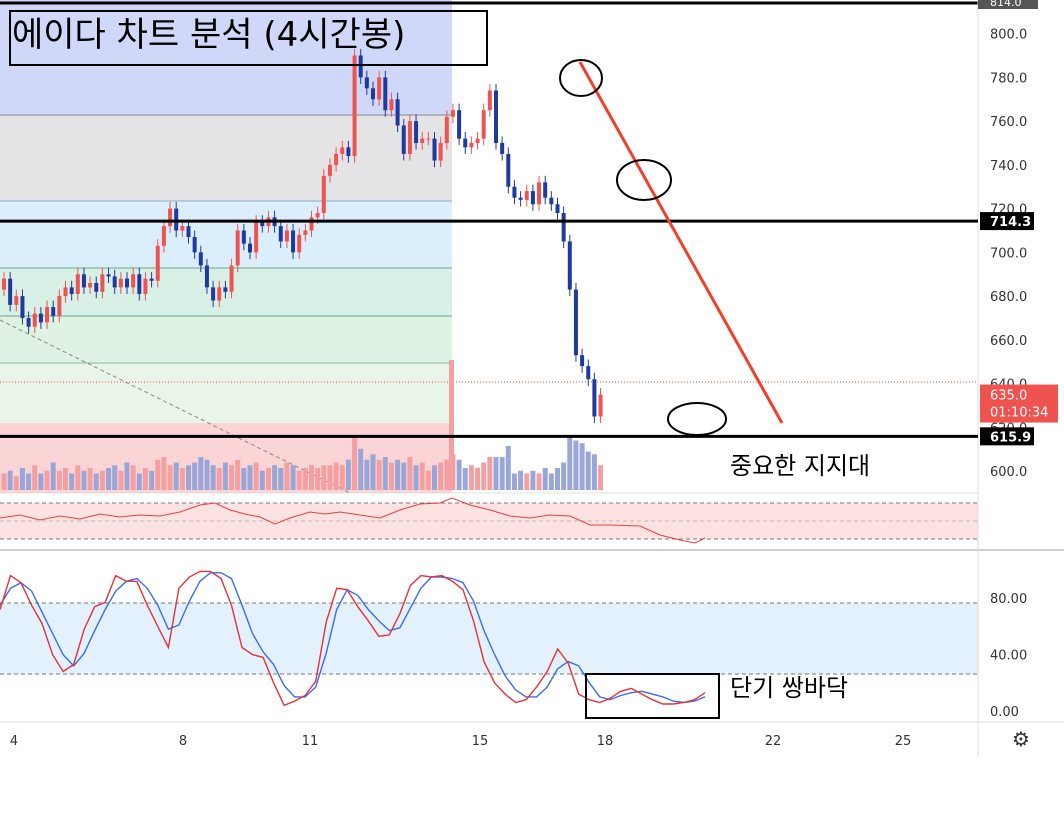 The image size is (1064, 831). I want to click on double-bottom-box, so click(652, 696).